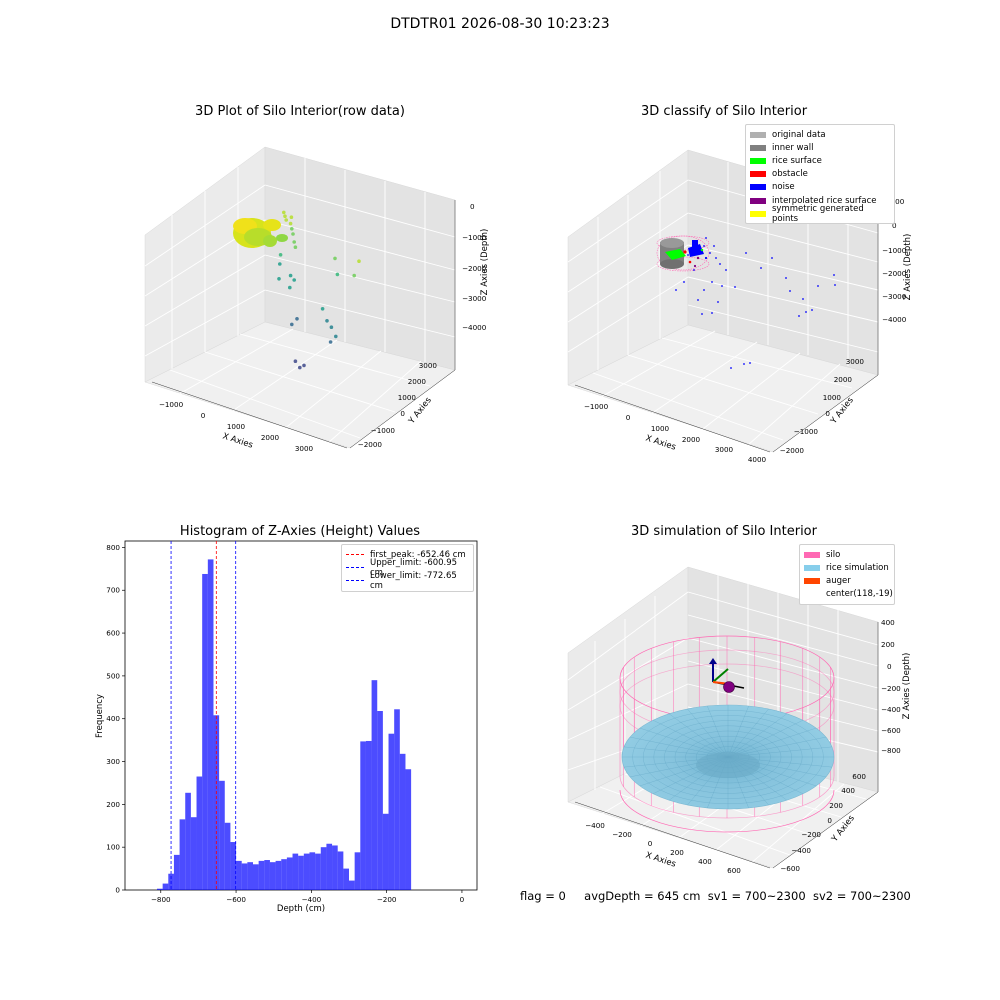 The height and width of the screenshot is (1000, 1000). Describe the element at coordinates (270, 437) in the screenshot. I see `p1-xtick: 2000` at that location.